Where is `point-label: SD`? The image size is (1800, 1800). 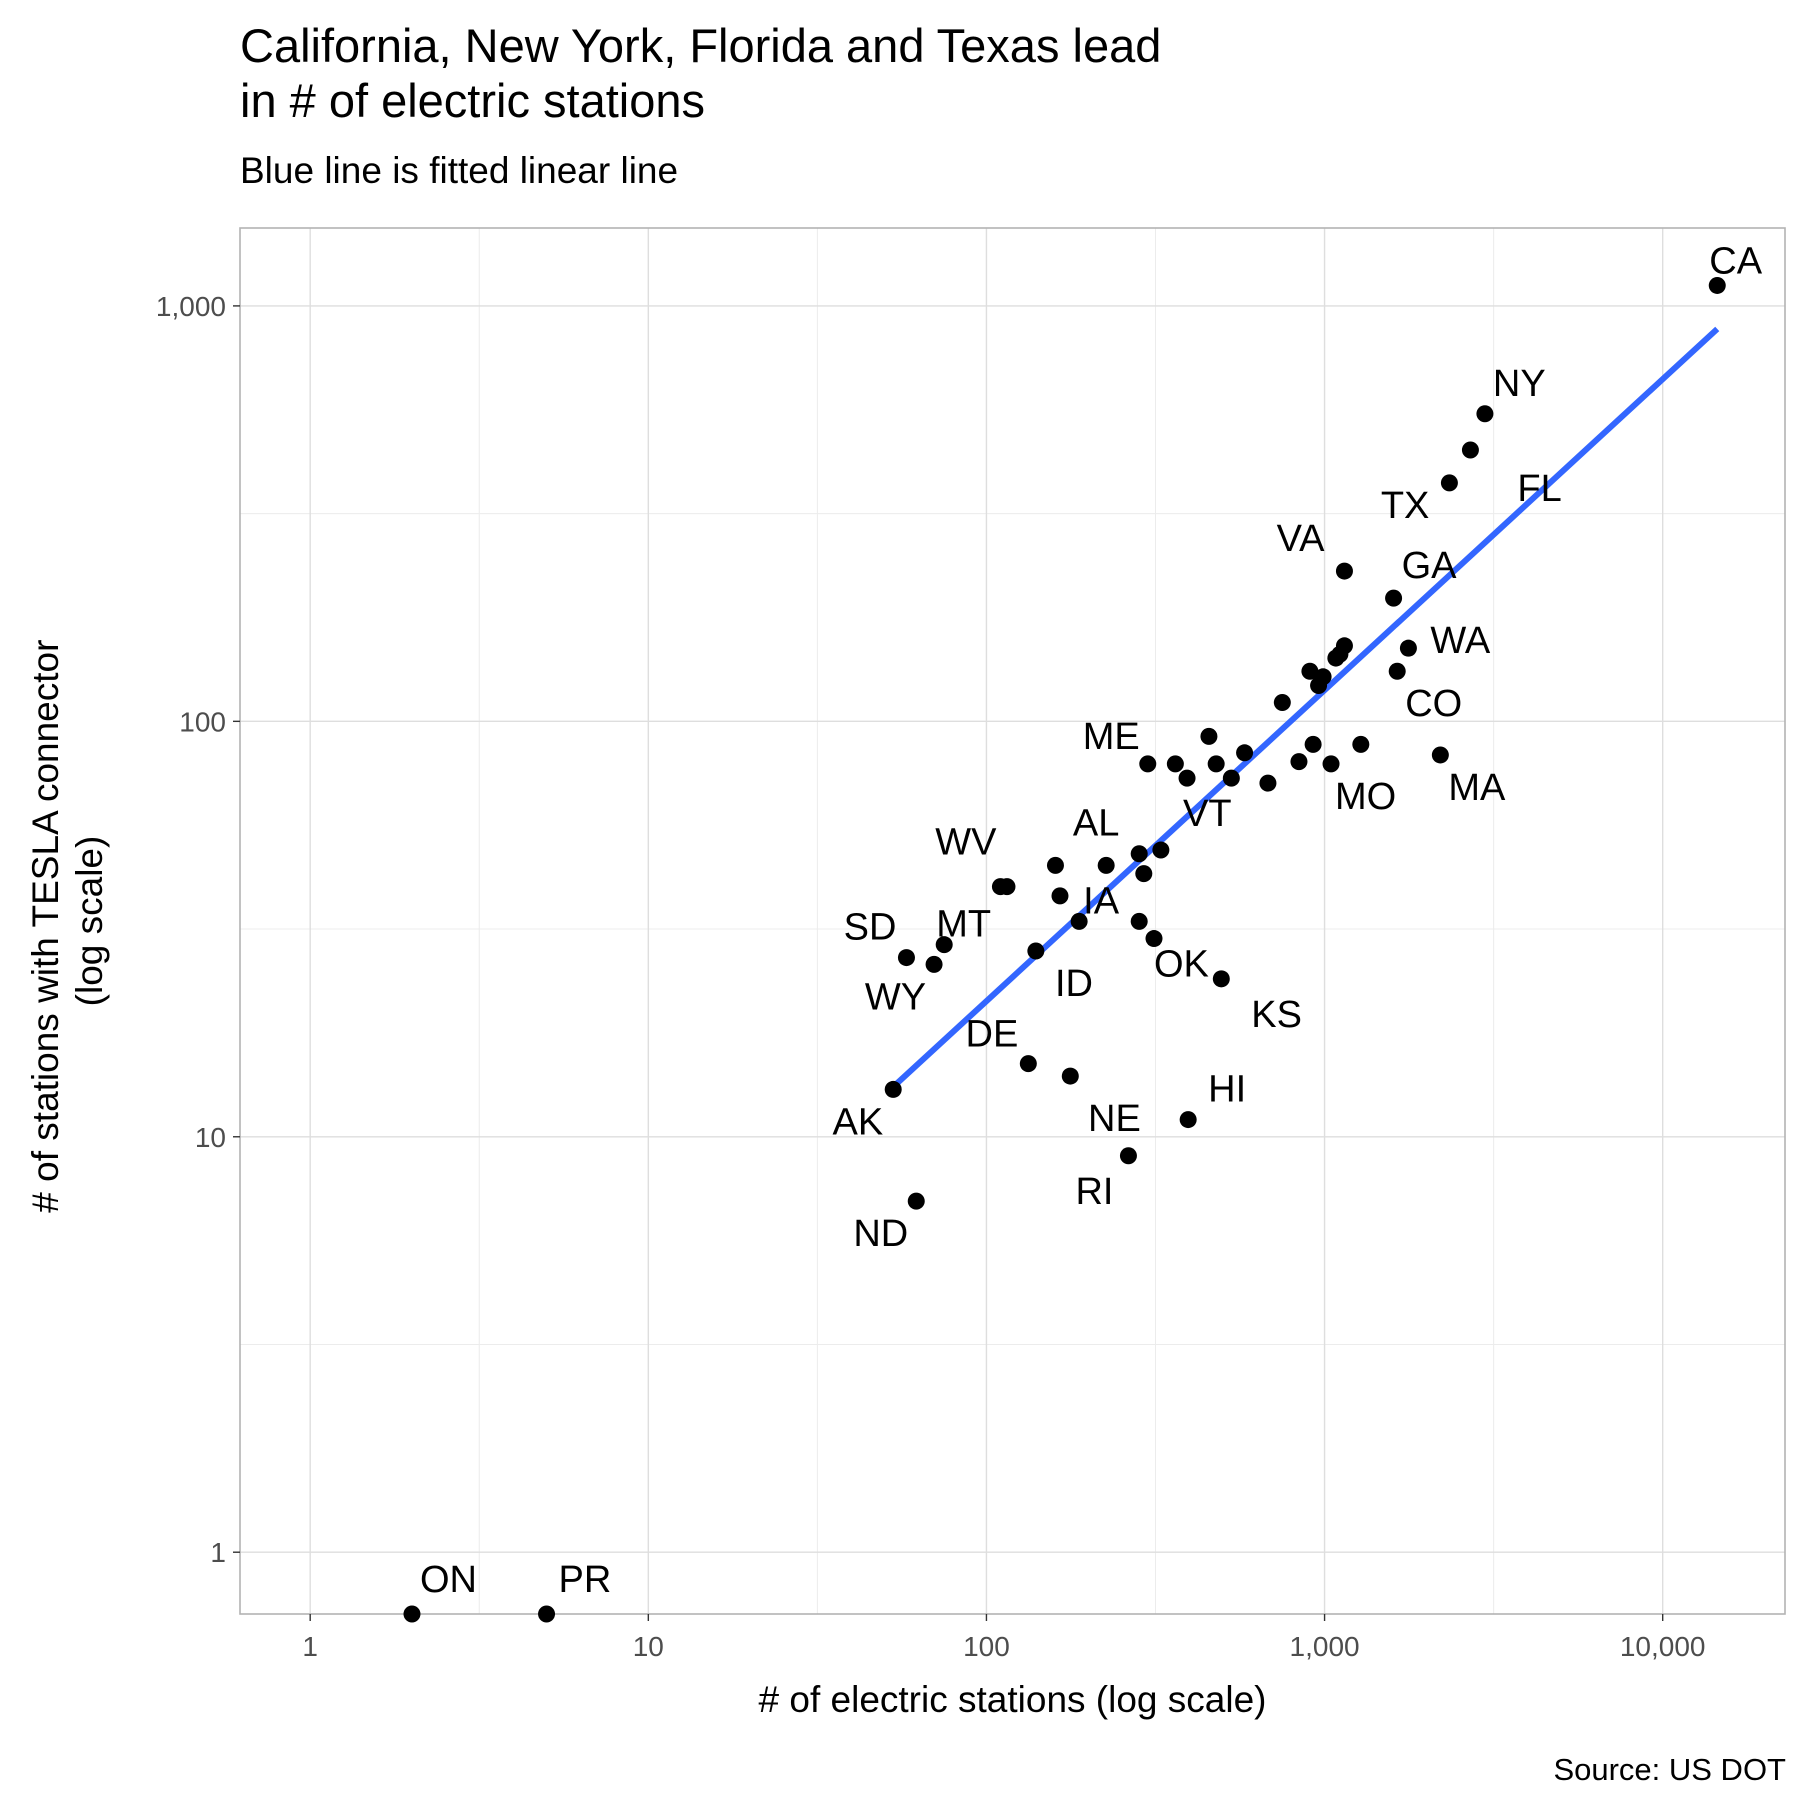 point-label: SD is located at coordinates (870, 928).